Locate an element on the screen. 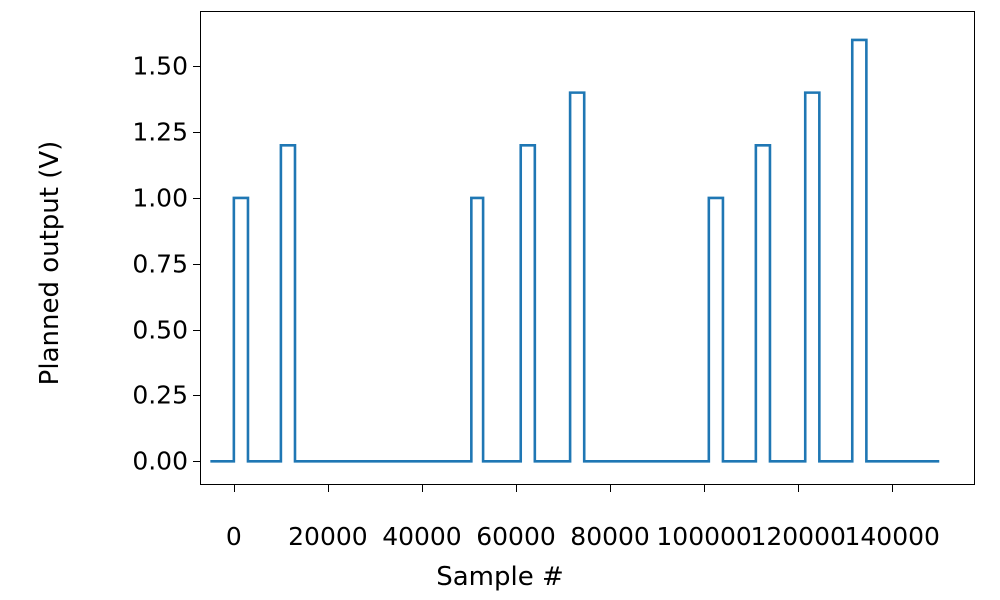 Image resolution: width=1000 pixels, height=600 pixels. x-axis-label: Sample # is located at coordinates (500, 577).